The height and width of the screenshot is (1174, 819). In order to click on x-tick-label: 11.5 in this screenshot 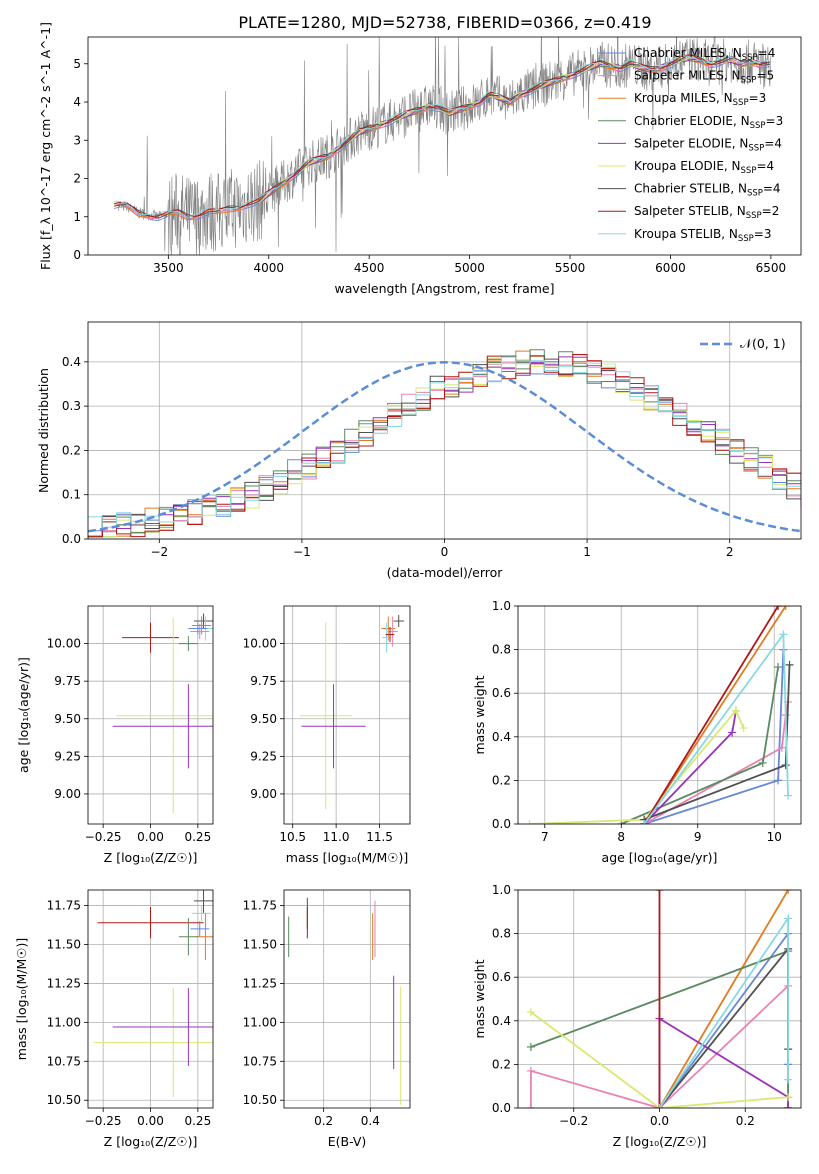, I will do `click(379, 837)`.